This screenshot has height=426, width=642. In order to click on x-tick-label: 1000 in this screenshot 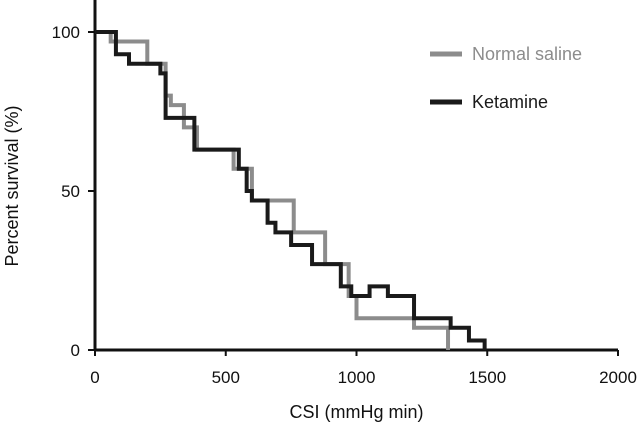, I will do `click(357, 377)`.